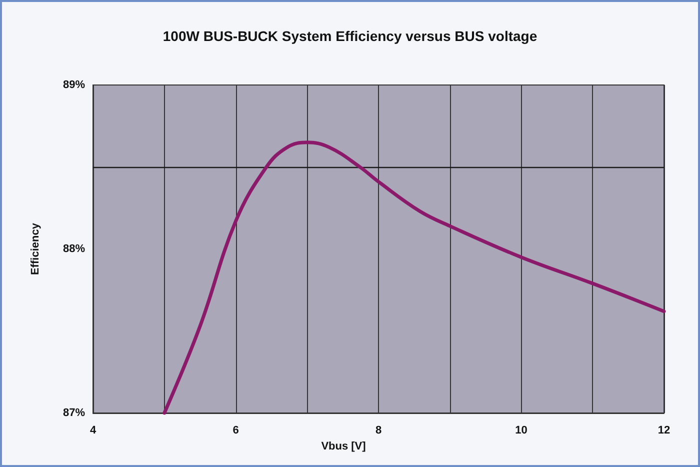 The image size is (700, 467). What do you see at coordinates (36, 248) in the screenshot?
I see `y-axis-title: Efficiency` at bounding box center [36, 248].